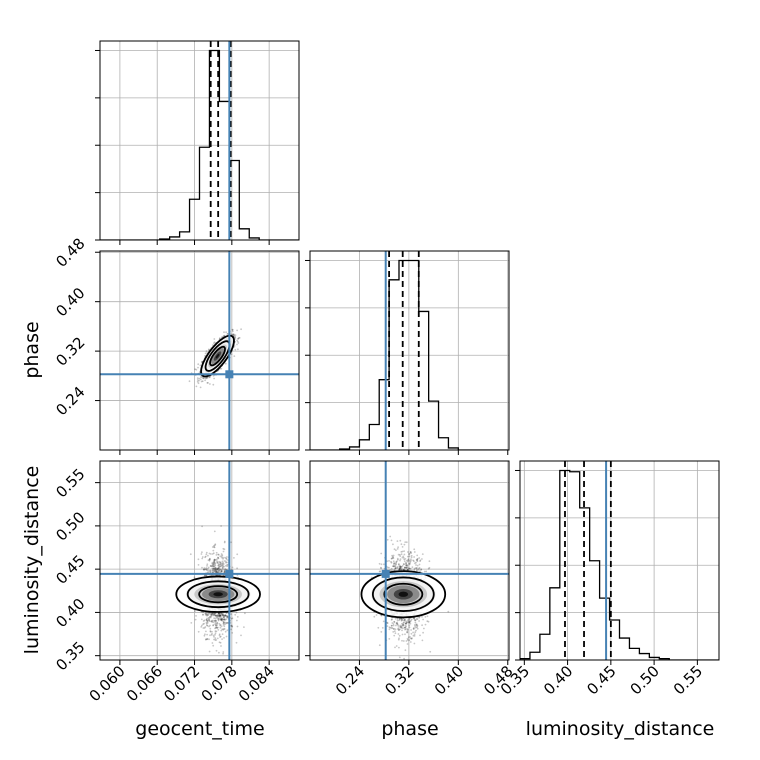 The width and height of the screenshot is (760, 760). I want to click on x-tick-label: 0.32, so click(399, 680).